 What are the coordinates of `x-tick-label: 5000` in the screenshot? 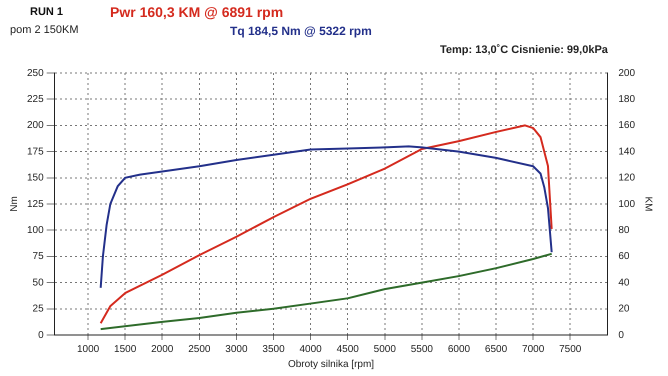 It's located at (385, 349).